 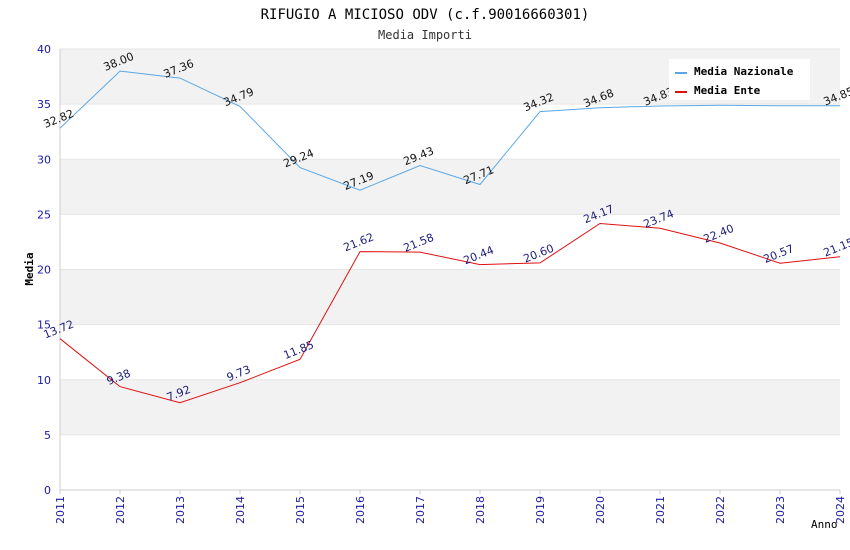 What do you see at coordinates (744, 71) in the screenshot?
I see `legend-label-media-nazionale: Media Nazionale` at bounding box center [744, 71].